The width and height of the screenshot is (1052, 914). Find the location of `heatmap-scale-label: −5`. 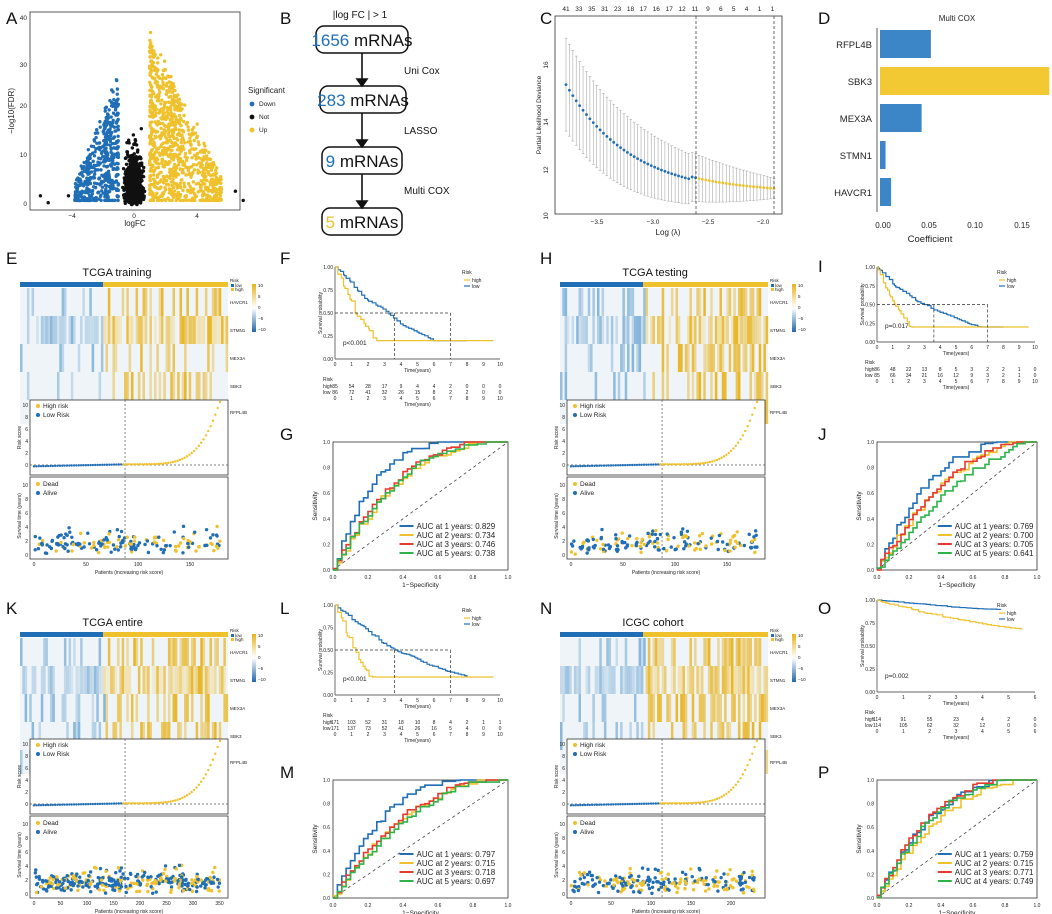

heatmap-scale-label: −5 is located at coordinates (801, 318).